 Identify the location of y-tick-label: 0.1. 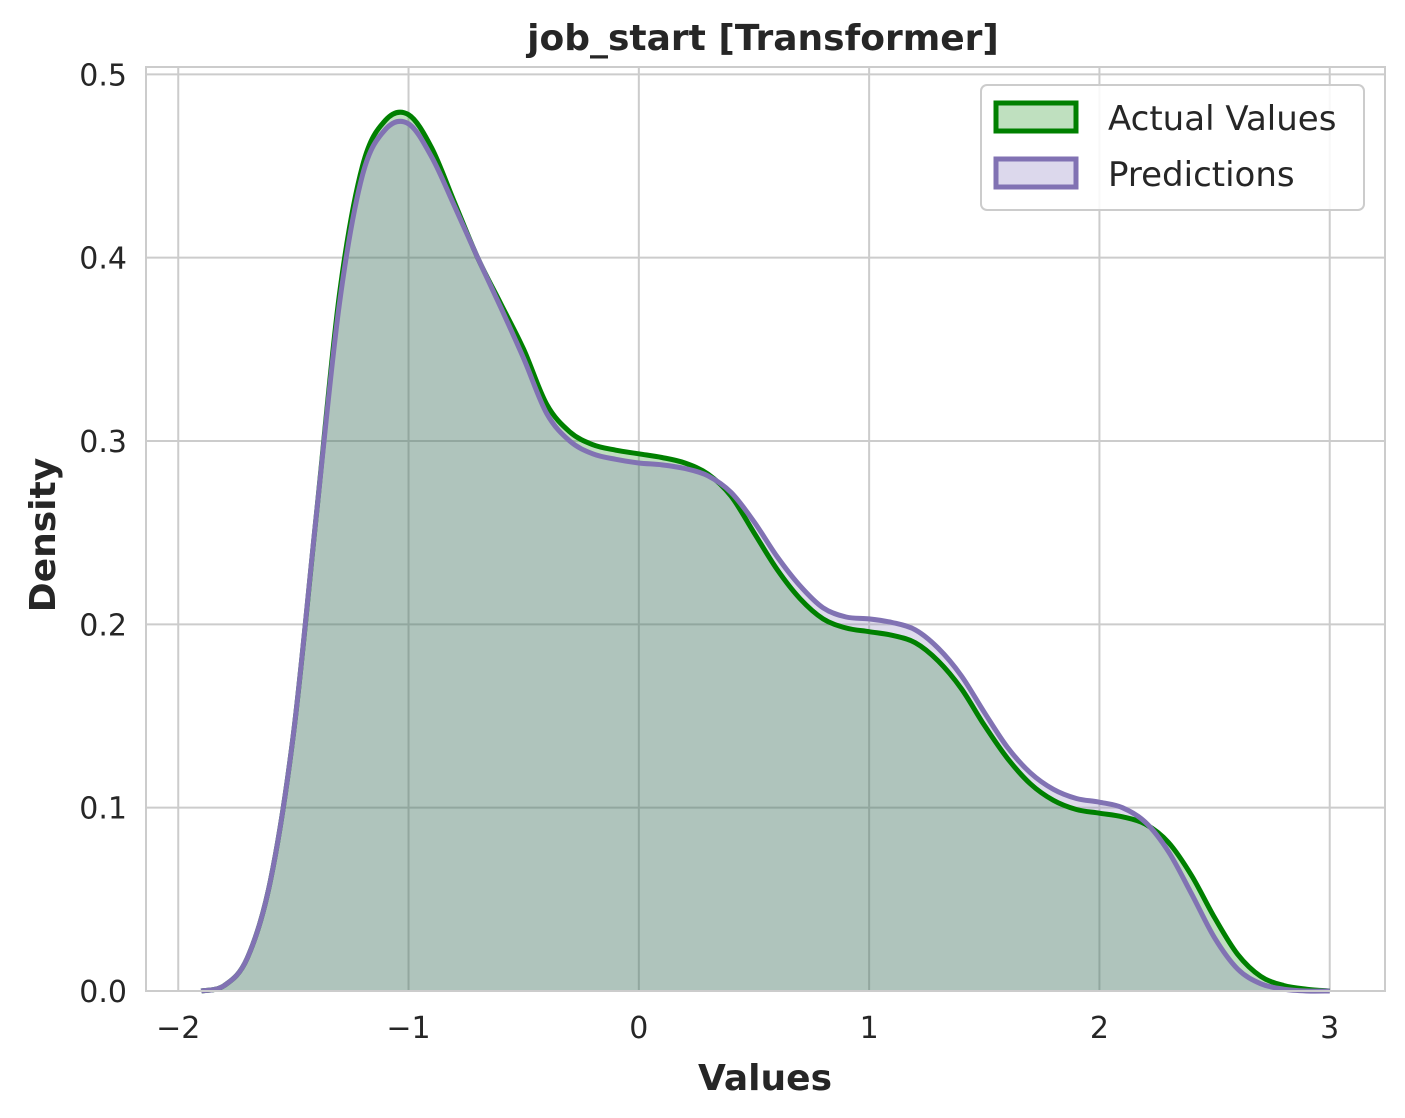
(103, 809).